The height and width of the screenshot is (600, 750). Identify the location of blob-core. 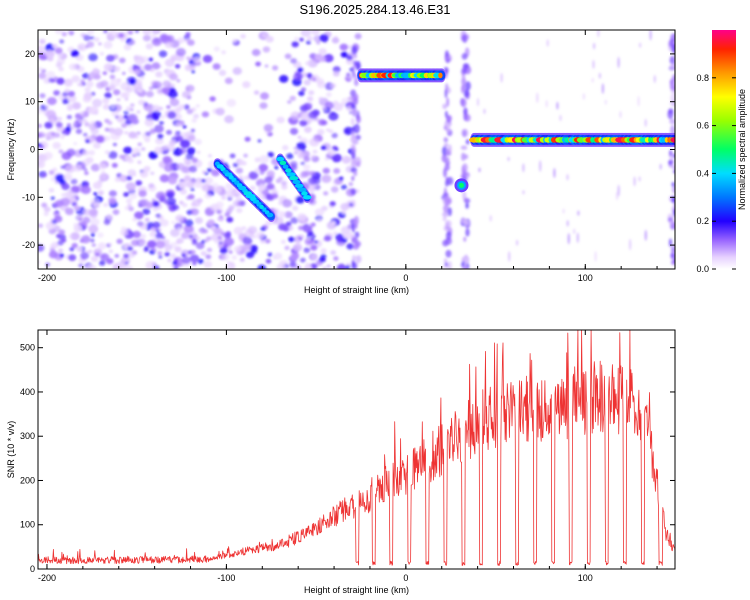
(461, 185).